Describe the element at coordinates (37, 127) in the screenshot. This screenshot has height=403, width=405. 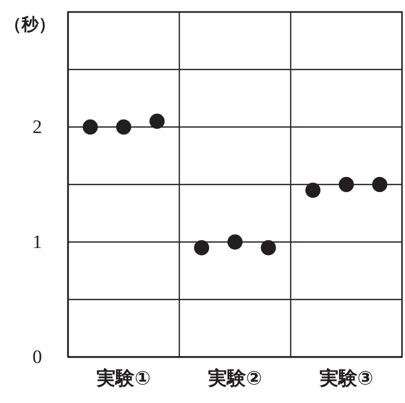
I see `y-tick-label: 2` at that location.